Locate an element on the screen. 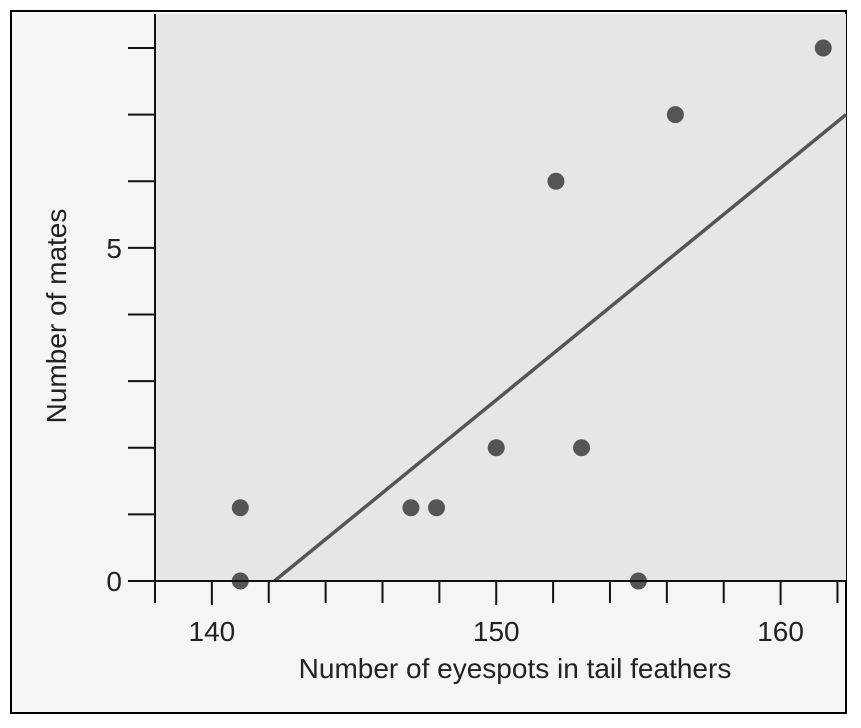  y-tick-label-5: 5 is located at coordinates (114, 248).